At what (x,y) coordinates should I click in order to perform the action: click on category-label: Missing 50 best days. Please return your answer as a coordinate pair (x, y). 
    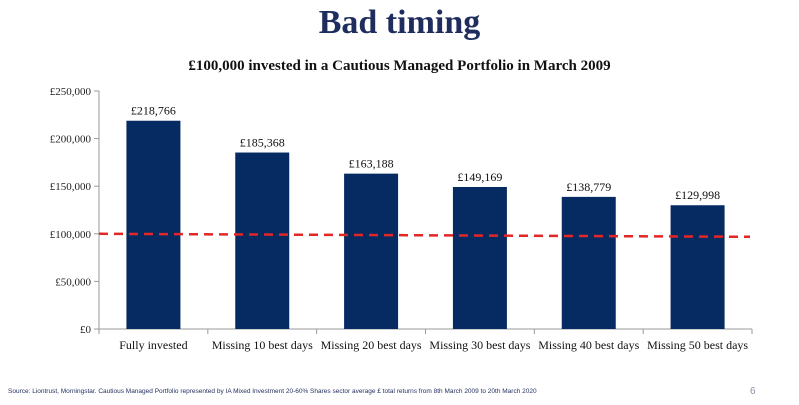
    Looking at the image, I should click on (697, 345).